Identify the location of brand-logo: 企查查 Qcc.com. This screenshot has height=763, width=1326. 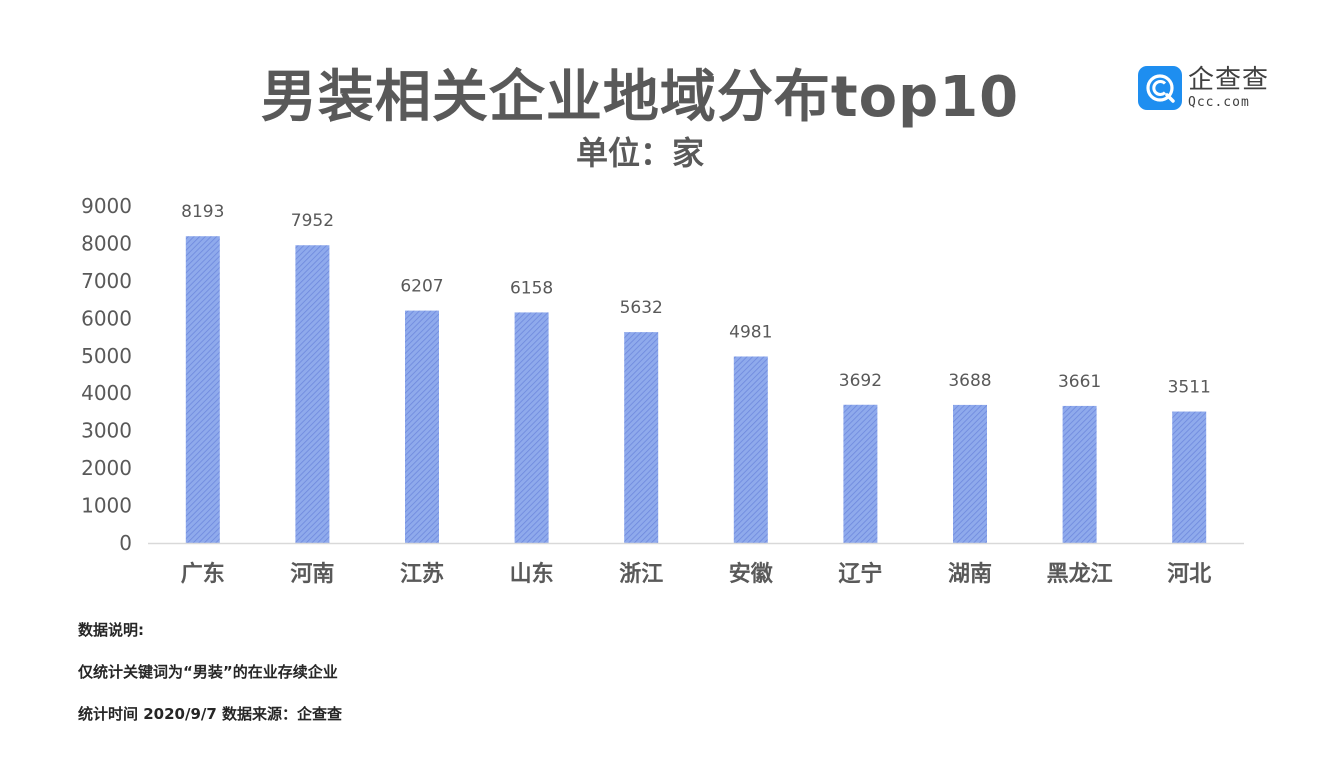
(1203, 88).